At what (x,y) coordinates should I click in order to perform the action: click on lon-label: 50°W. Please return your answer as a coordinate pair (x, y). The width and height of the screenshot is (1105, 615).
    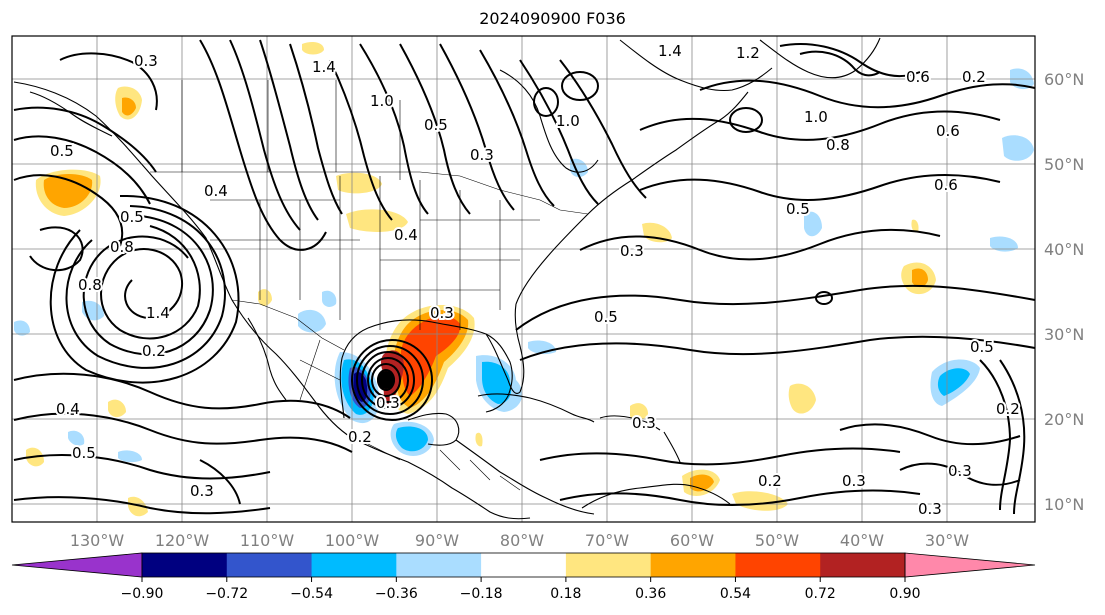
    Looking at the image, I should click on (777, 540).